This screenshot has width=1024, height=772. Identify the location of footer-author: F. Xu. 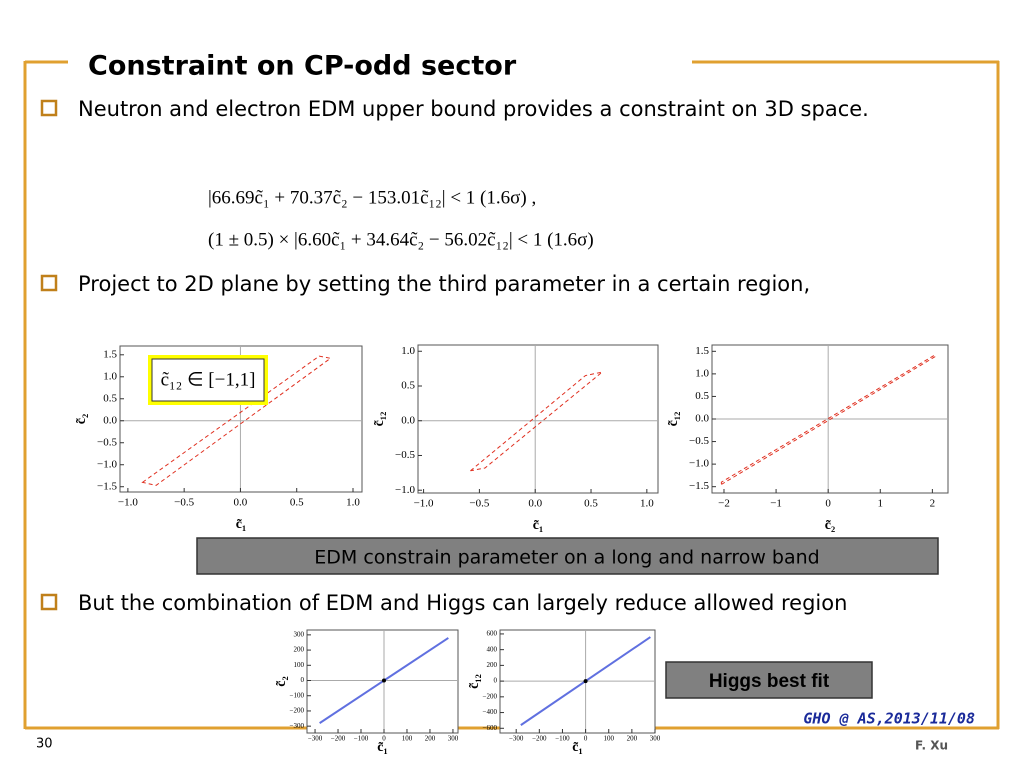
(931, 746).